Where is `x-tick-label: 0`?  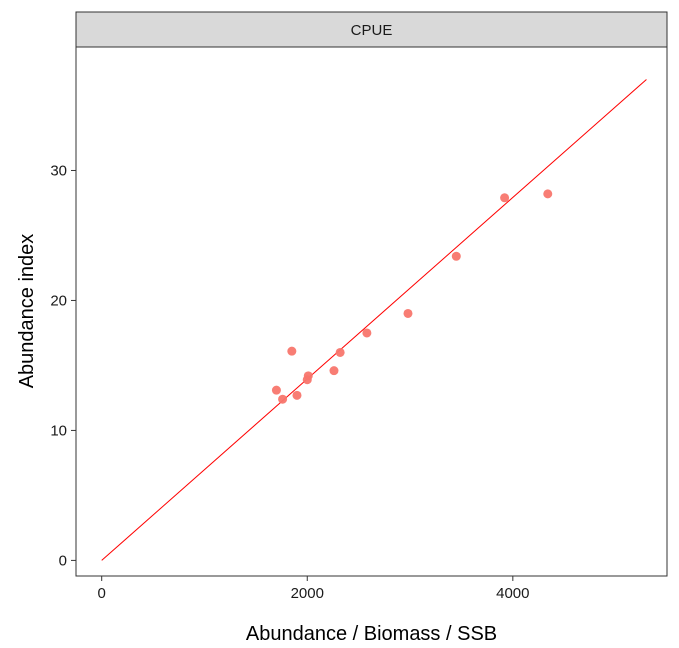
x-tick-label: 0 is located at coordinates (102, 593).